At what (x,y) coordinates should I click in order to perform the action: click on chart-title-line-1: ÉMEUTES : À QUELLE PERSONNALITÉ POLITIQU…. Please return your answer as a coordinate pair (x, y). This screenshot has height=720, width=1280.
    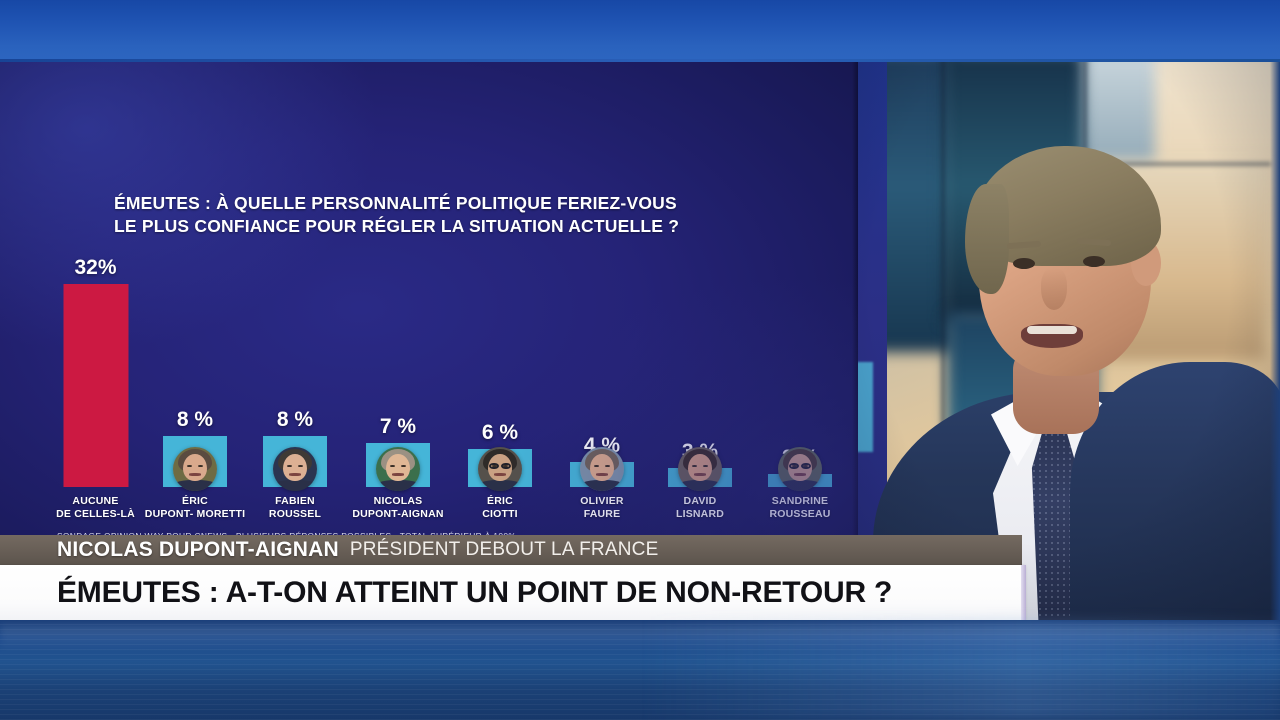
    Looking at the image, I should click on (395, 203).